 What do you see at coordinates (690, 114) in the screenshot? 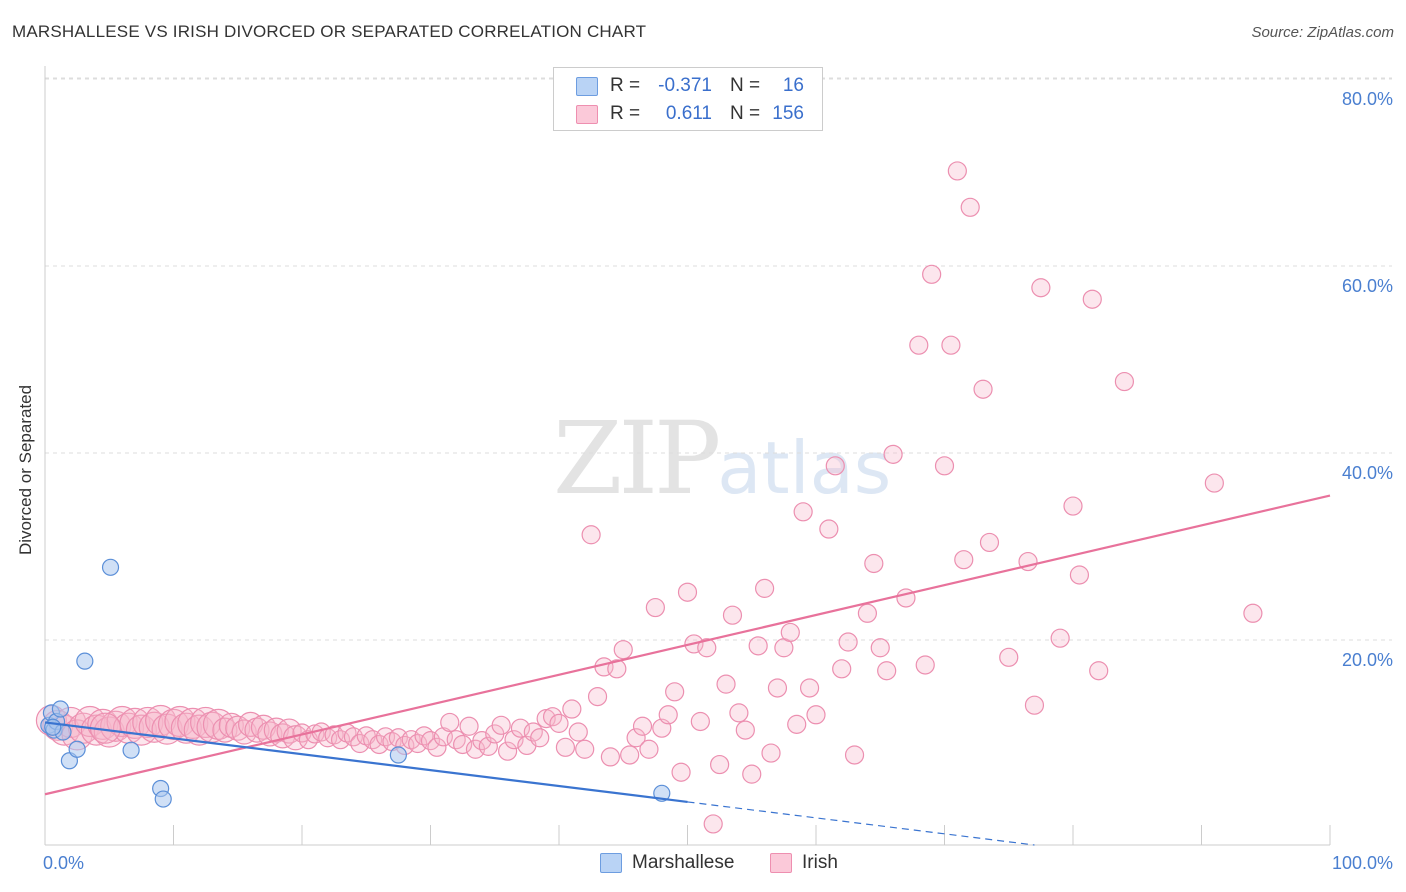
I see `legend-row-irish: R = 0.611 N = 156` at bounding box center [690, 114].